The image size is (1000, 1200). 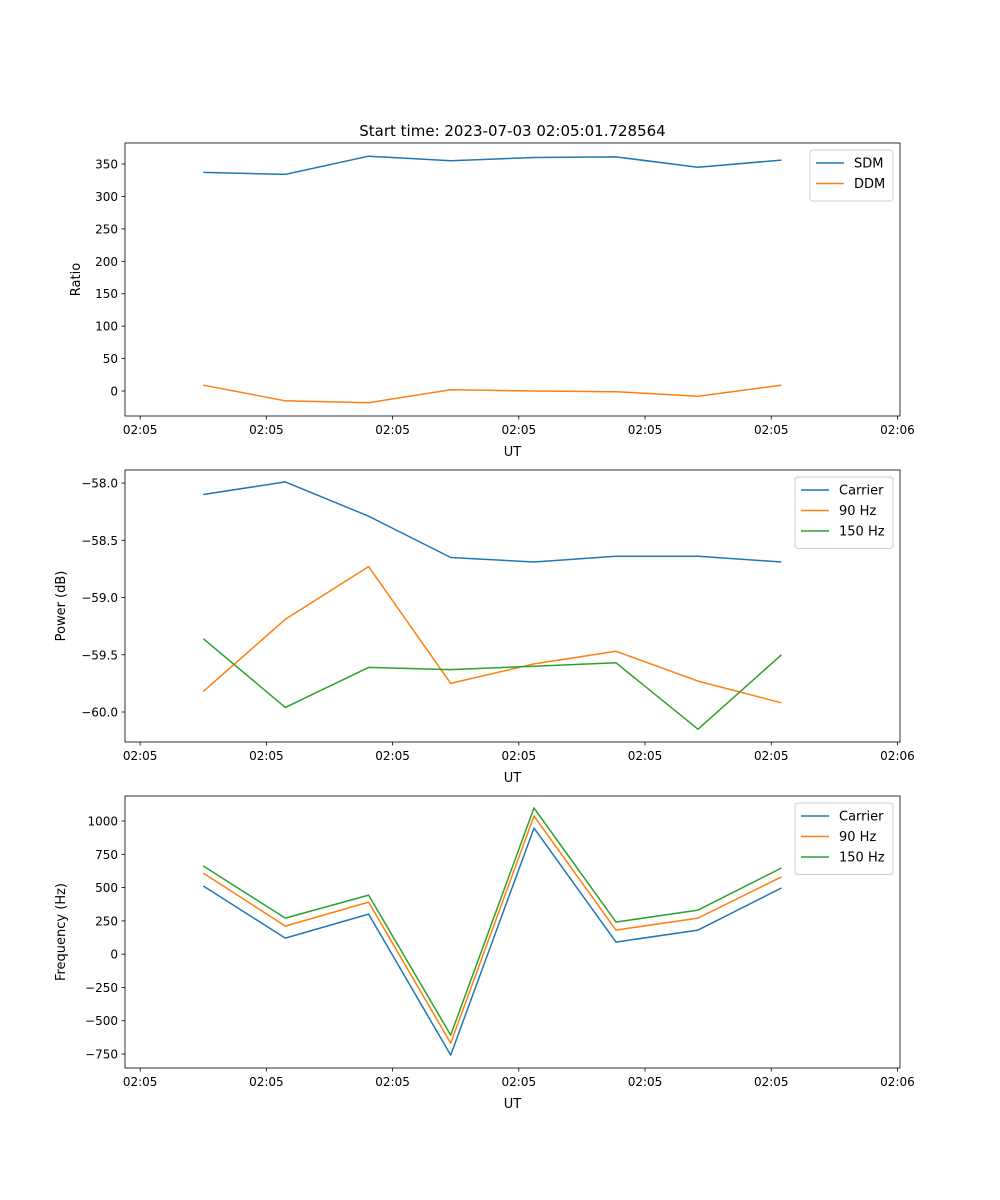 I want to click on legend-label: DDM, so click(x=869, y=184).